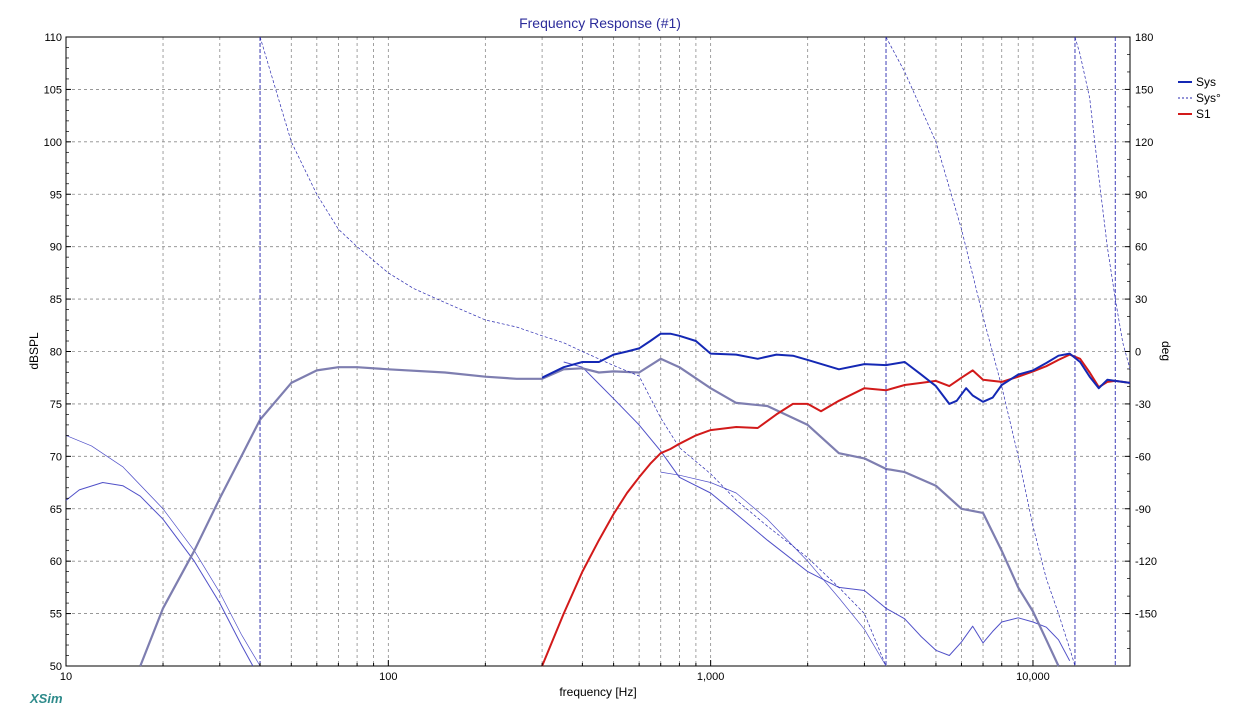 The width and height of the screenshot is (1251, 721). Describe the element at coordinates (600, 23) in the screenshot. I see `chart-title: Frequency Response (#1)` at that location.